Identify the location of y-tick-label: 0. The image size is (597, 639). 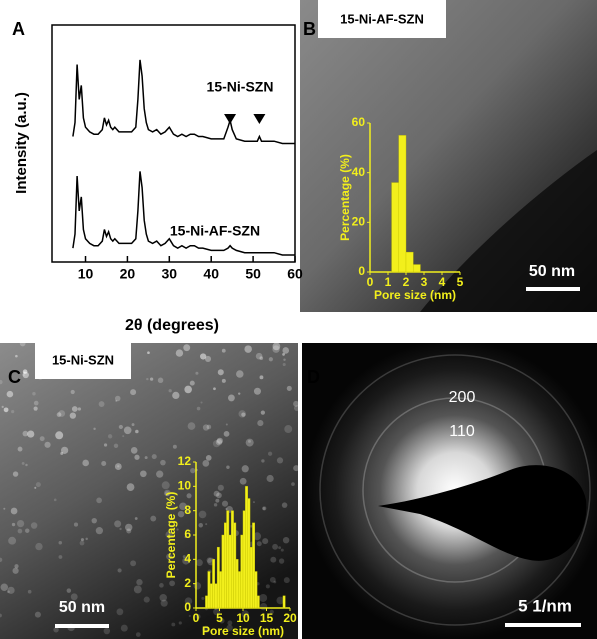
(187, 607).